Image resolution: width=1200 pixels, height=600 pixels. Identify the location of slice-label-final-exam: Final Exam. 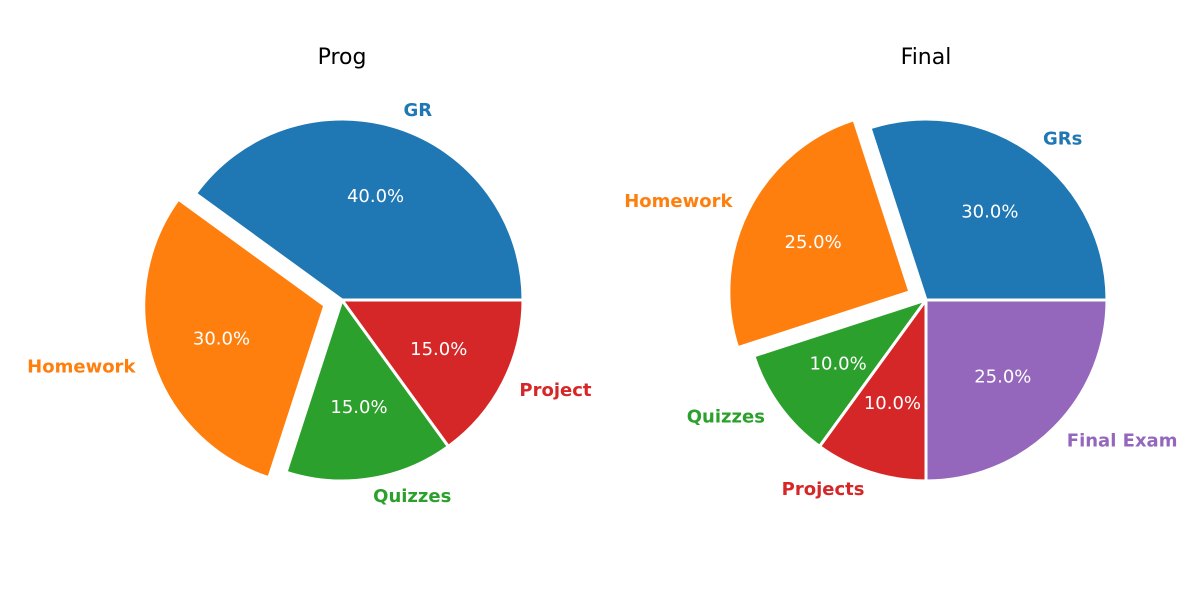
(1122, 440).